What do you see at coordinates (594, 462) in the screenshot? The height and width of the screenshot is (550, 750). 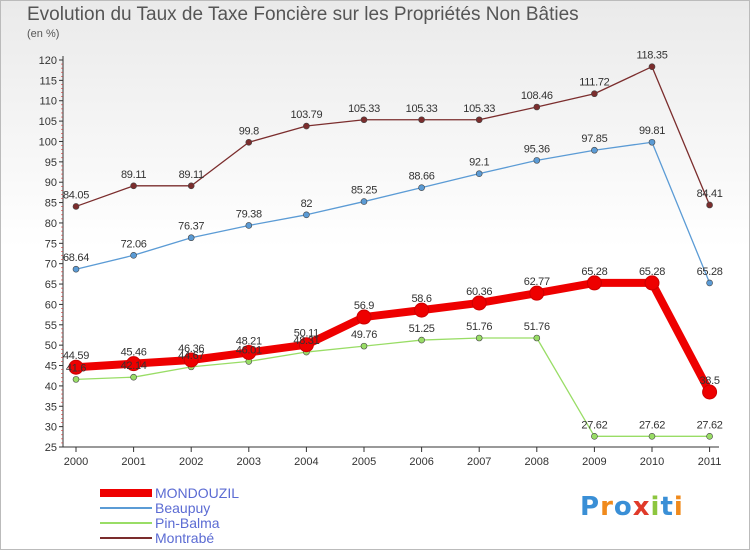 I see `x-tick-label: 2009` at bounding box center [594, 462].